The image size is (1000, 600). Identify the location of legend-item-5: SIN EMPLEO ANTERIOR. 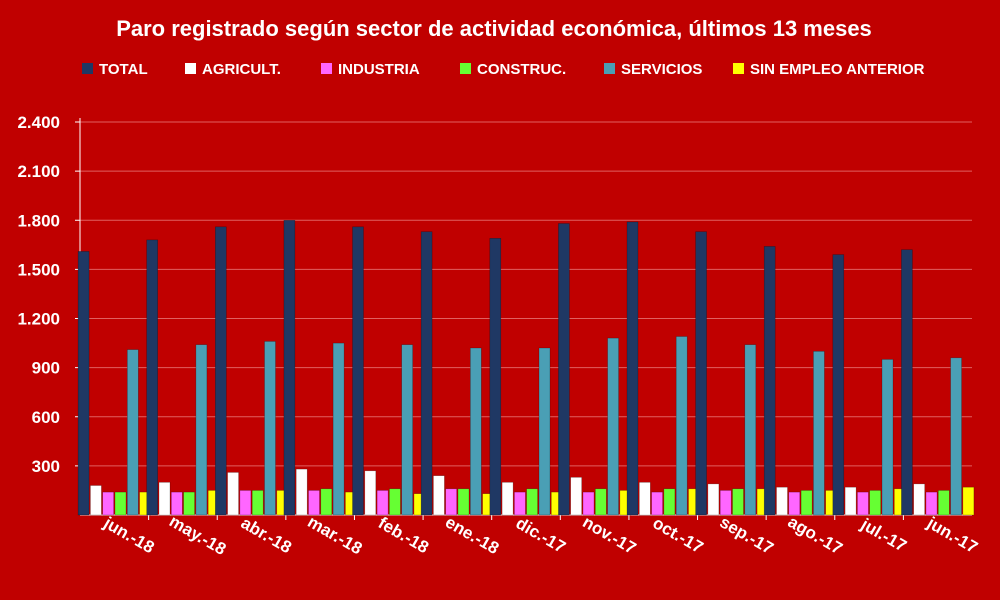
(829, 69).